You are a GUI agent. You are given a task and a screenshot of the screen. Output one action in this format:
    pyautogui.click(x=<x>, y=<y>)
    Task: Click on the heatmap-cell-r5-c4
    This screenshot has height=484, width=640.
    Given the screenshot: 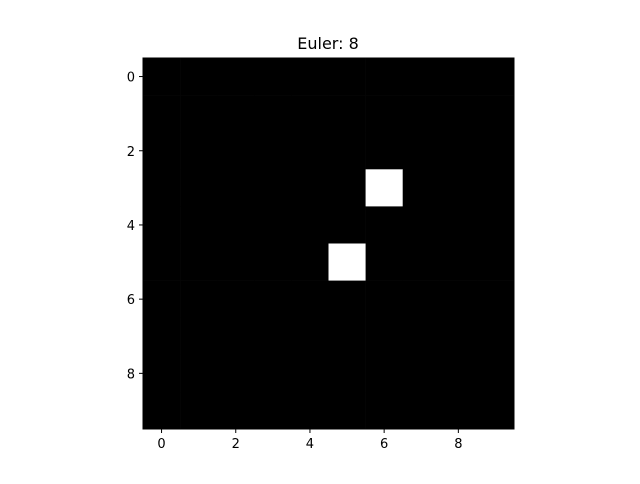 What is the action you would take?
    pyautogui.click(x=310, y=262)
    